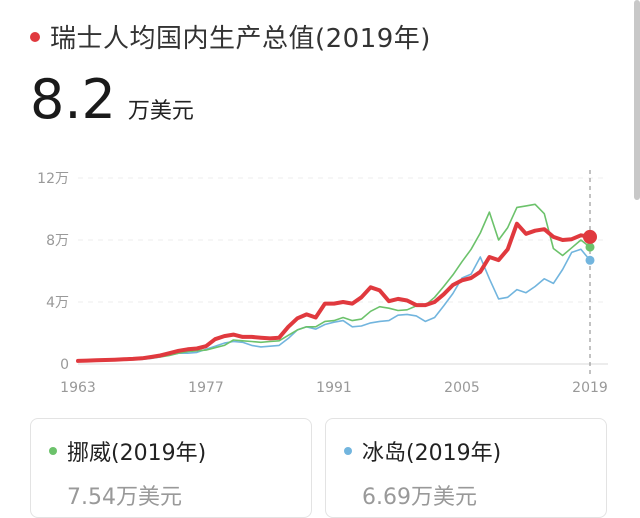  I want to click on headline-value: 8.2 万美元, so click(112, 99).